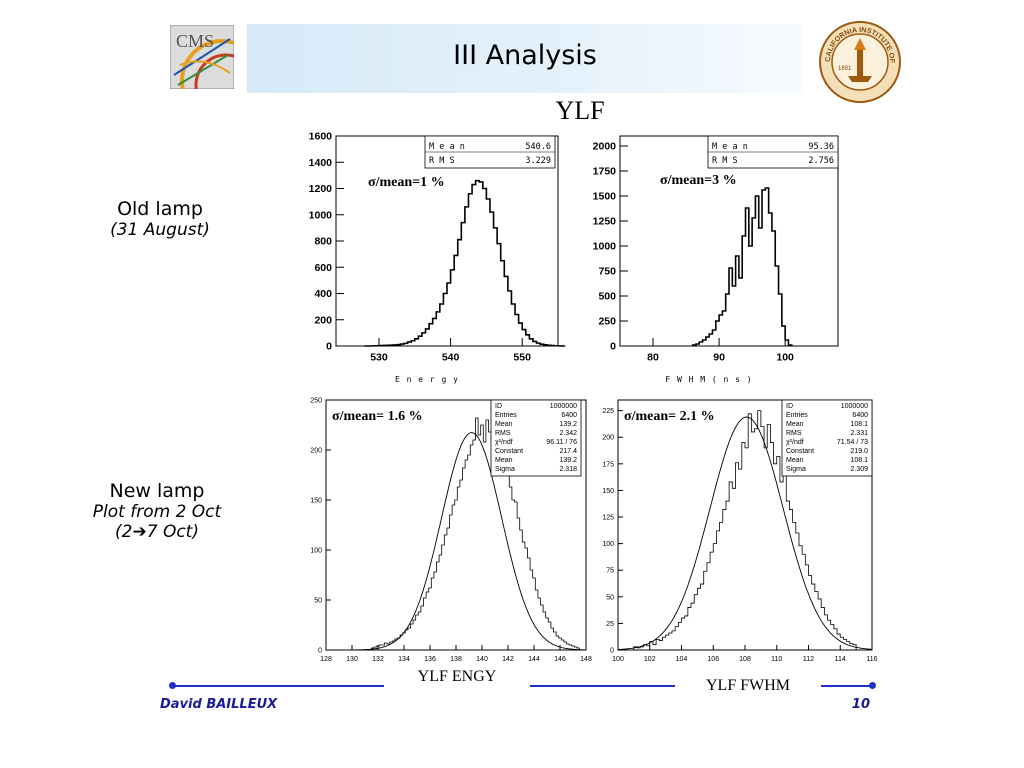 This screenshot has height=768, width=1024. What do you see at coordinates (279, 686) in the screenshot?
I see `footer-rule-left` at bounding box center [279, 686].